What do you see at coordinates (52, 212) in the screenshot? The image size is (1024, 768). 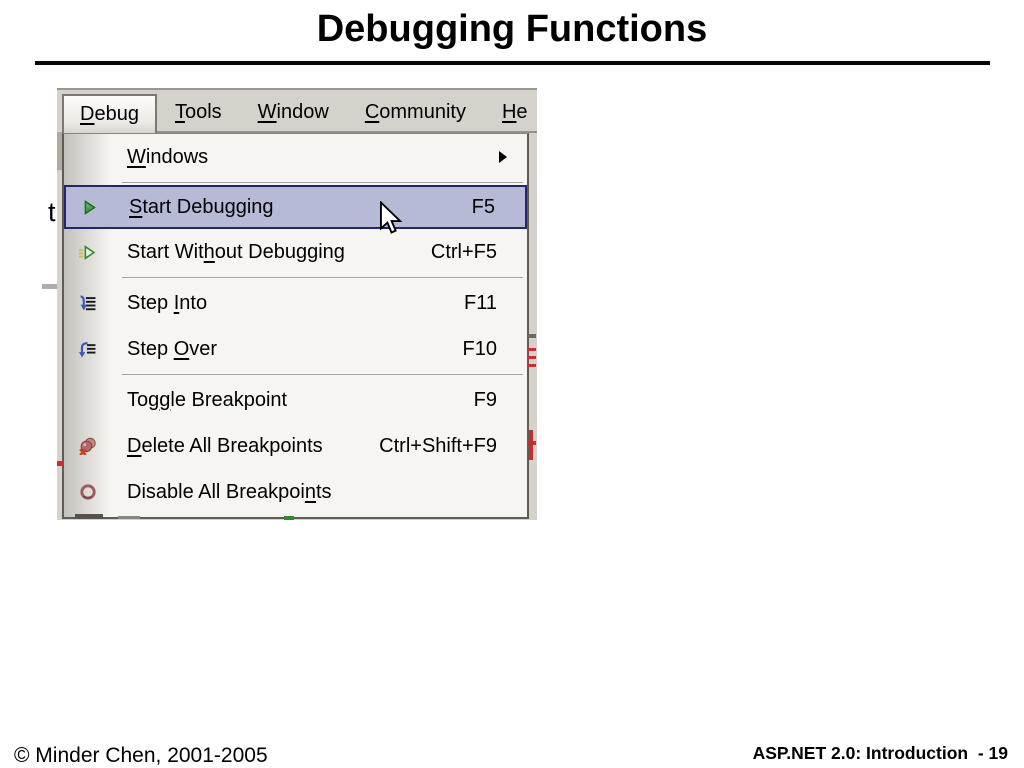 I see `background-text-fragment: t` at bounding box center [52, 212].